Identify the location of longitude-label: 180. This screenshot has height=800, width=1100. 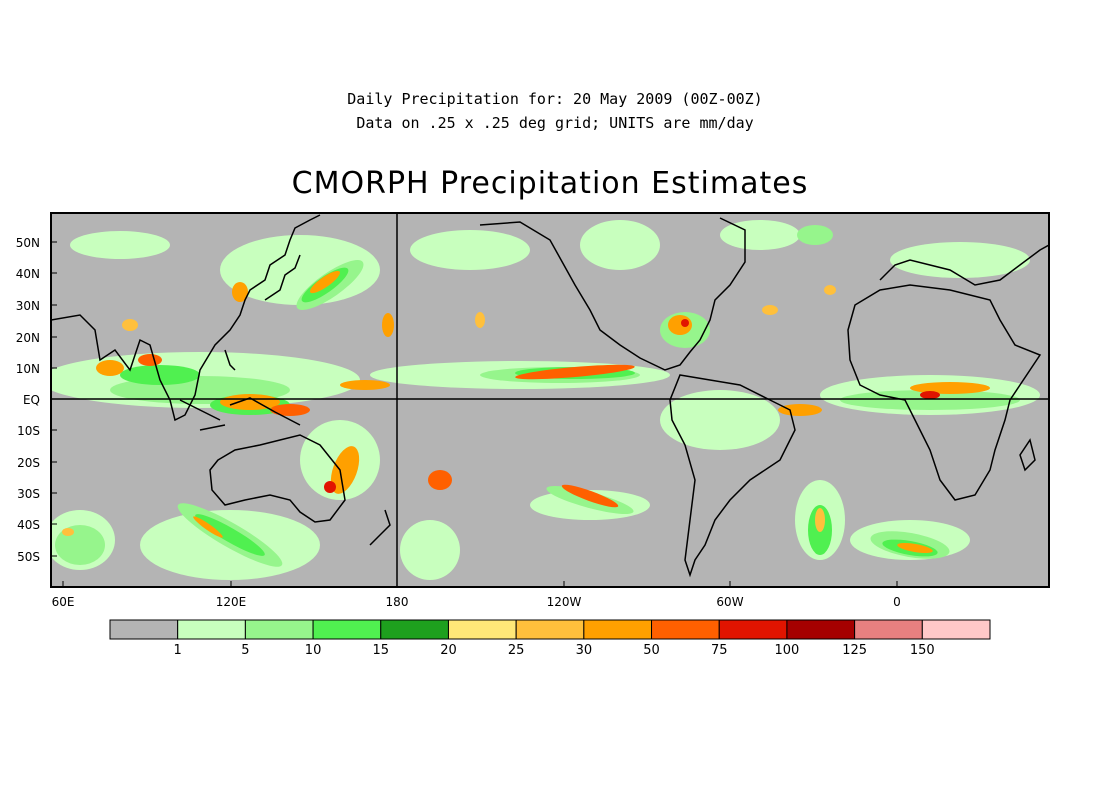
(397, 602).